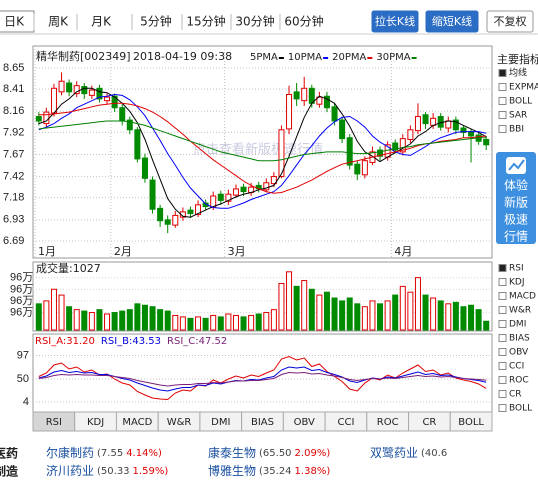  I want to click on option-label: BIAS, so click(519, 339).